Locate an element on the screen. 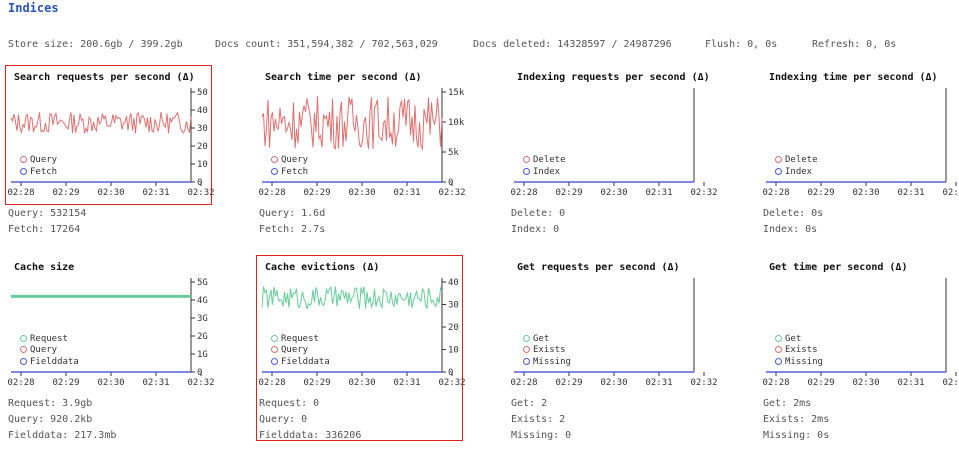 The width and height of the screenshot is (959, 467). chart-plot: 0 5k 10k 15k 02:28 02:29 02:30 02:31 02:32 is located at coordinates (362, 143).